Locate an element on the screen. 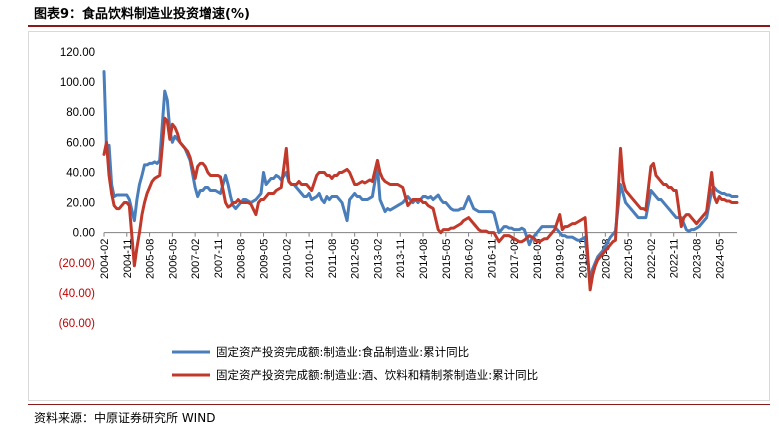  x-tick-label: 2013-11 is located at coordinates (401, 259).